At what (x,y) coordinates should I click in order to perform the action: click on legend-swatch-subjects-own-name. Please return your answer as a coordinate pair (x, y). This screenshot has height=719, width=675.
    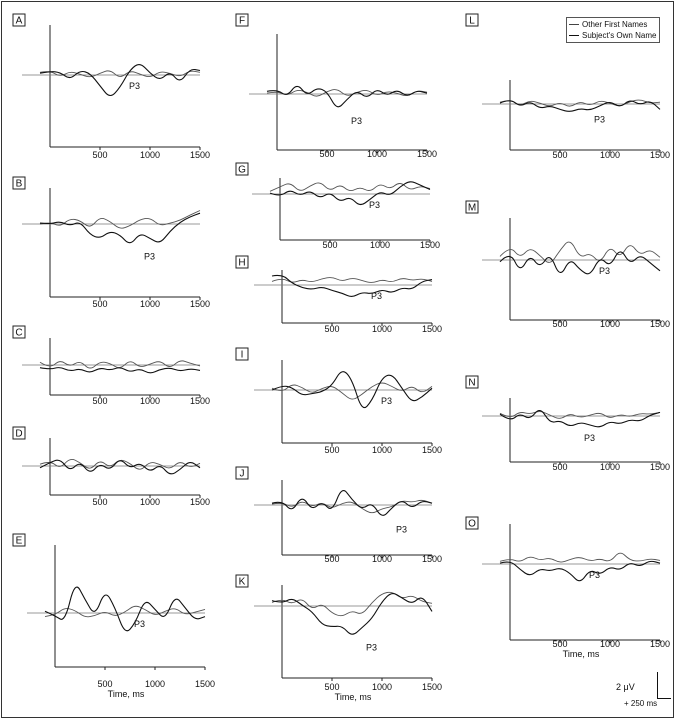
    Looking at the image, I should click on (574, 36).